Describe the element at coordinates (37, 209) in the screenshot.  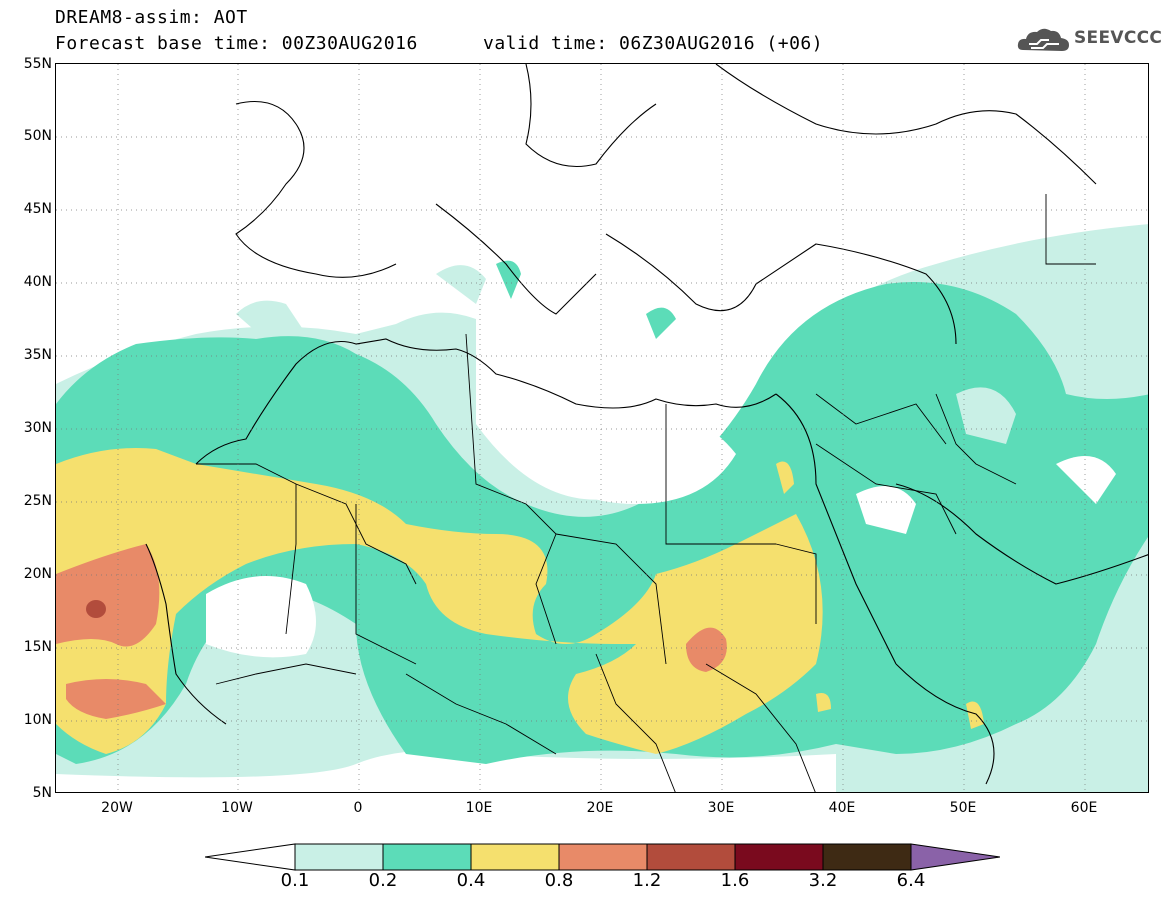
I see `lat-label-45n: 45N` at that location.